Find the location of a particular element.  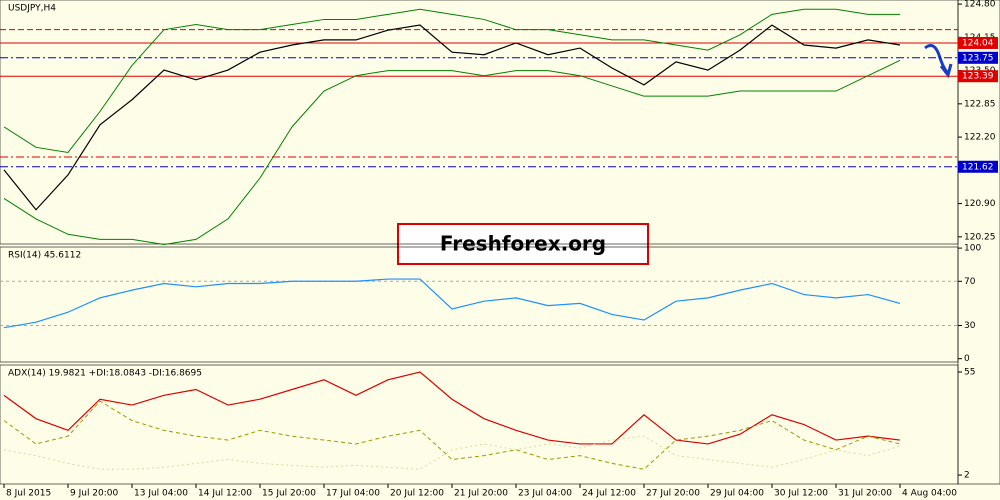

y-tick-label: 2 is located at coordinates (967, 476).